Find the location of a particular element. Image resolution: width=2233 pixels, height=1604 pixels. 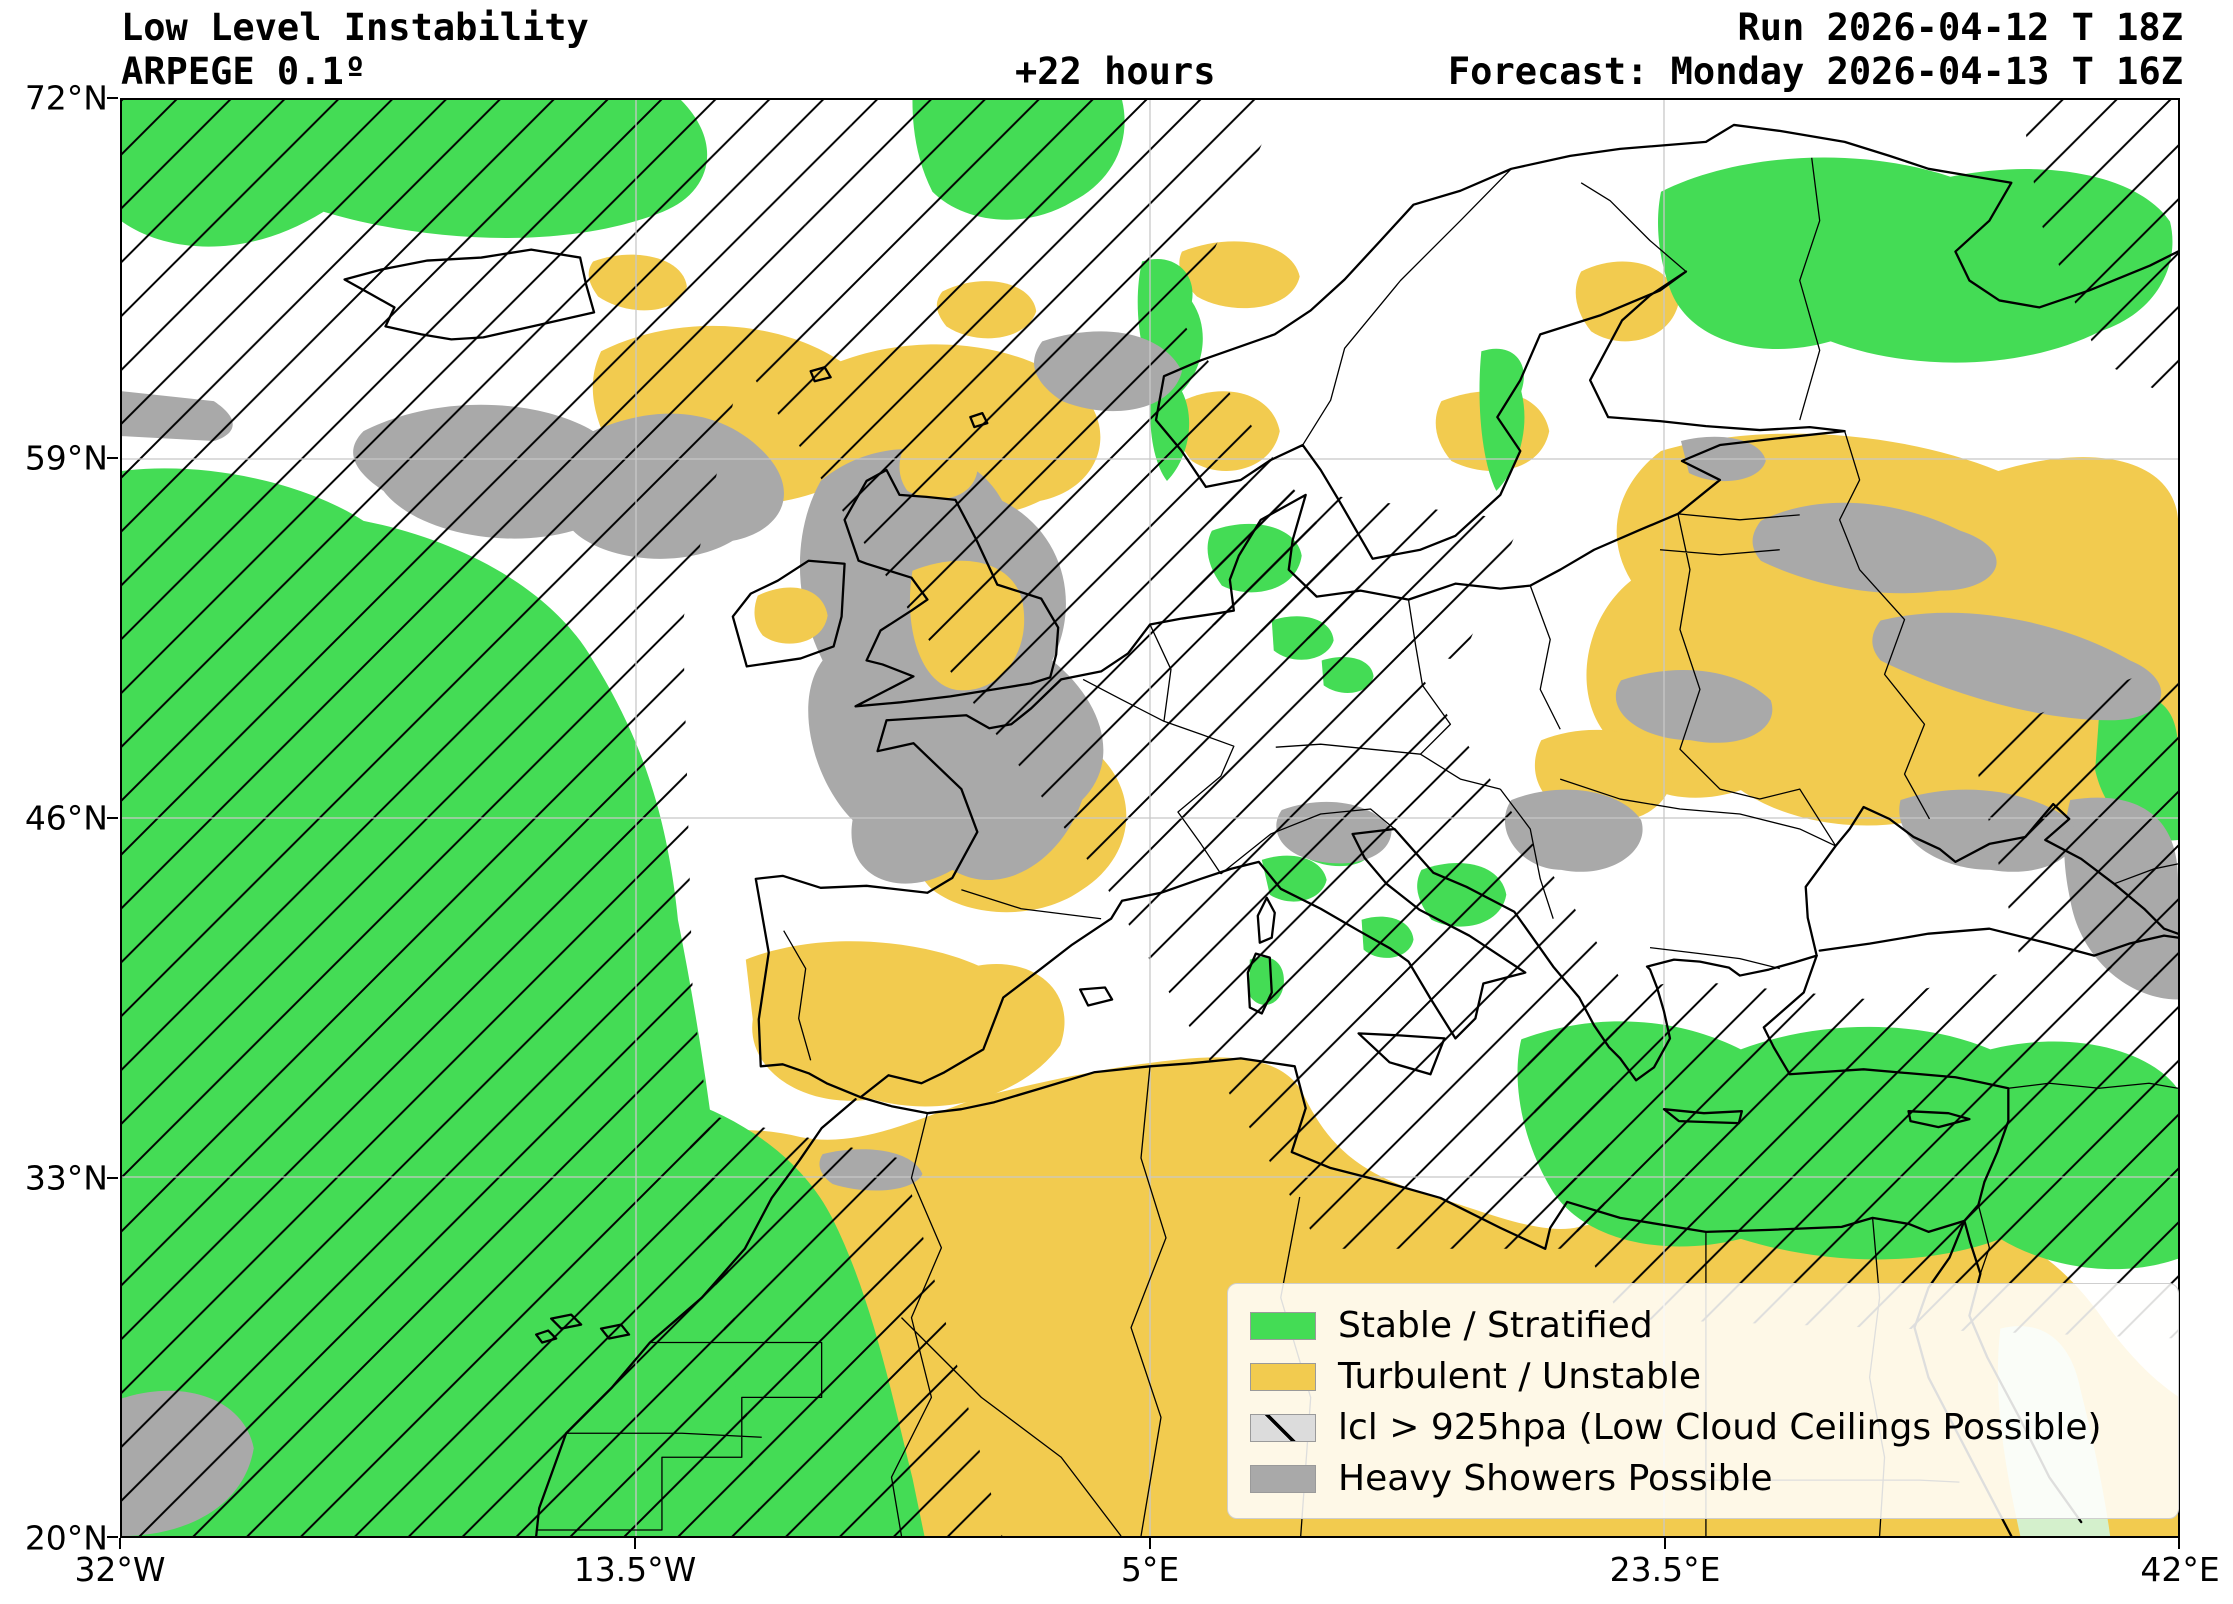

legend-swatch-lowcloud-hatch is located at coordinates (1283, 1427).